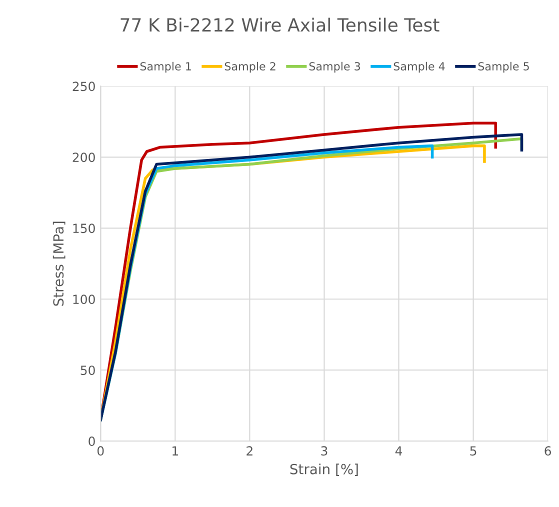  What do you see at coordinates (324, 470) in the screenshot?
I see `x-axis-title: Strain [%]` at bounding box center [324, 470].